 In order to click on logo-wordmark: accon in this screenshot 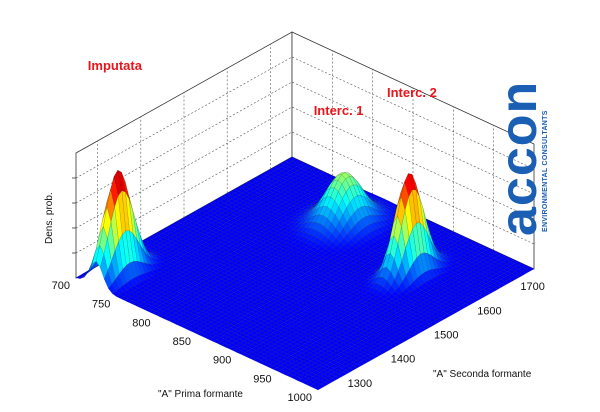, I will do `click(519, 158)`.